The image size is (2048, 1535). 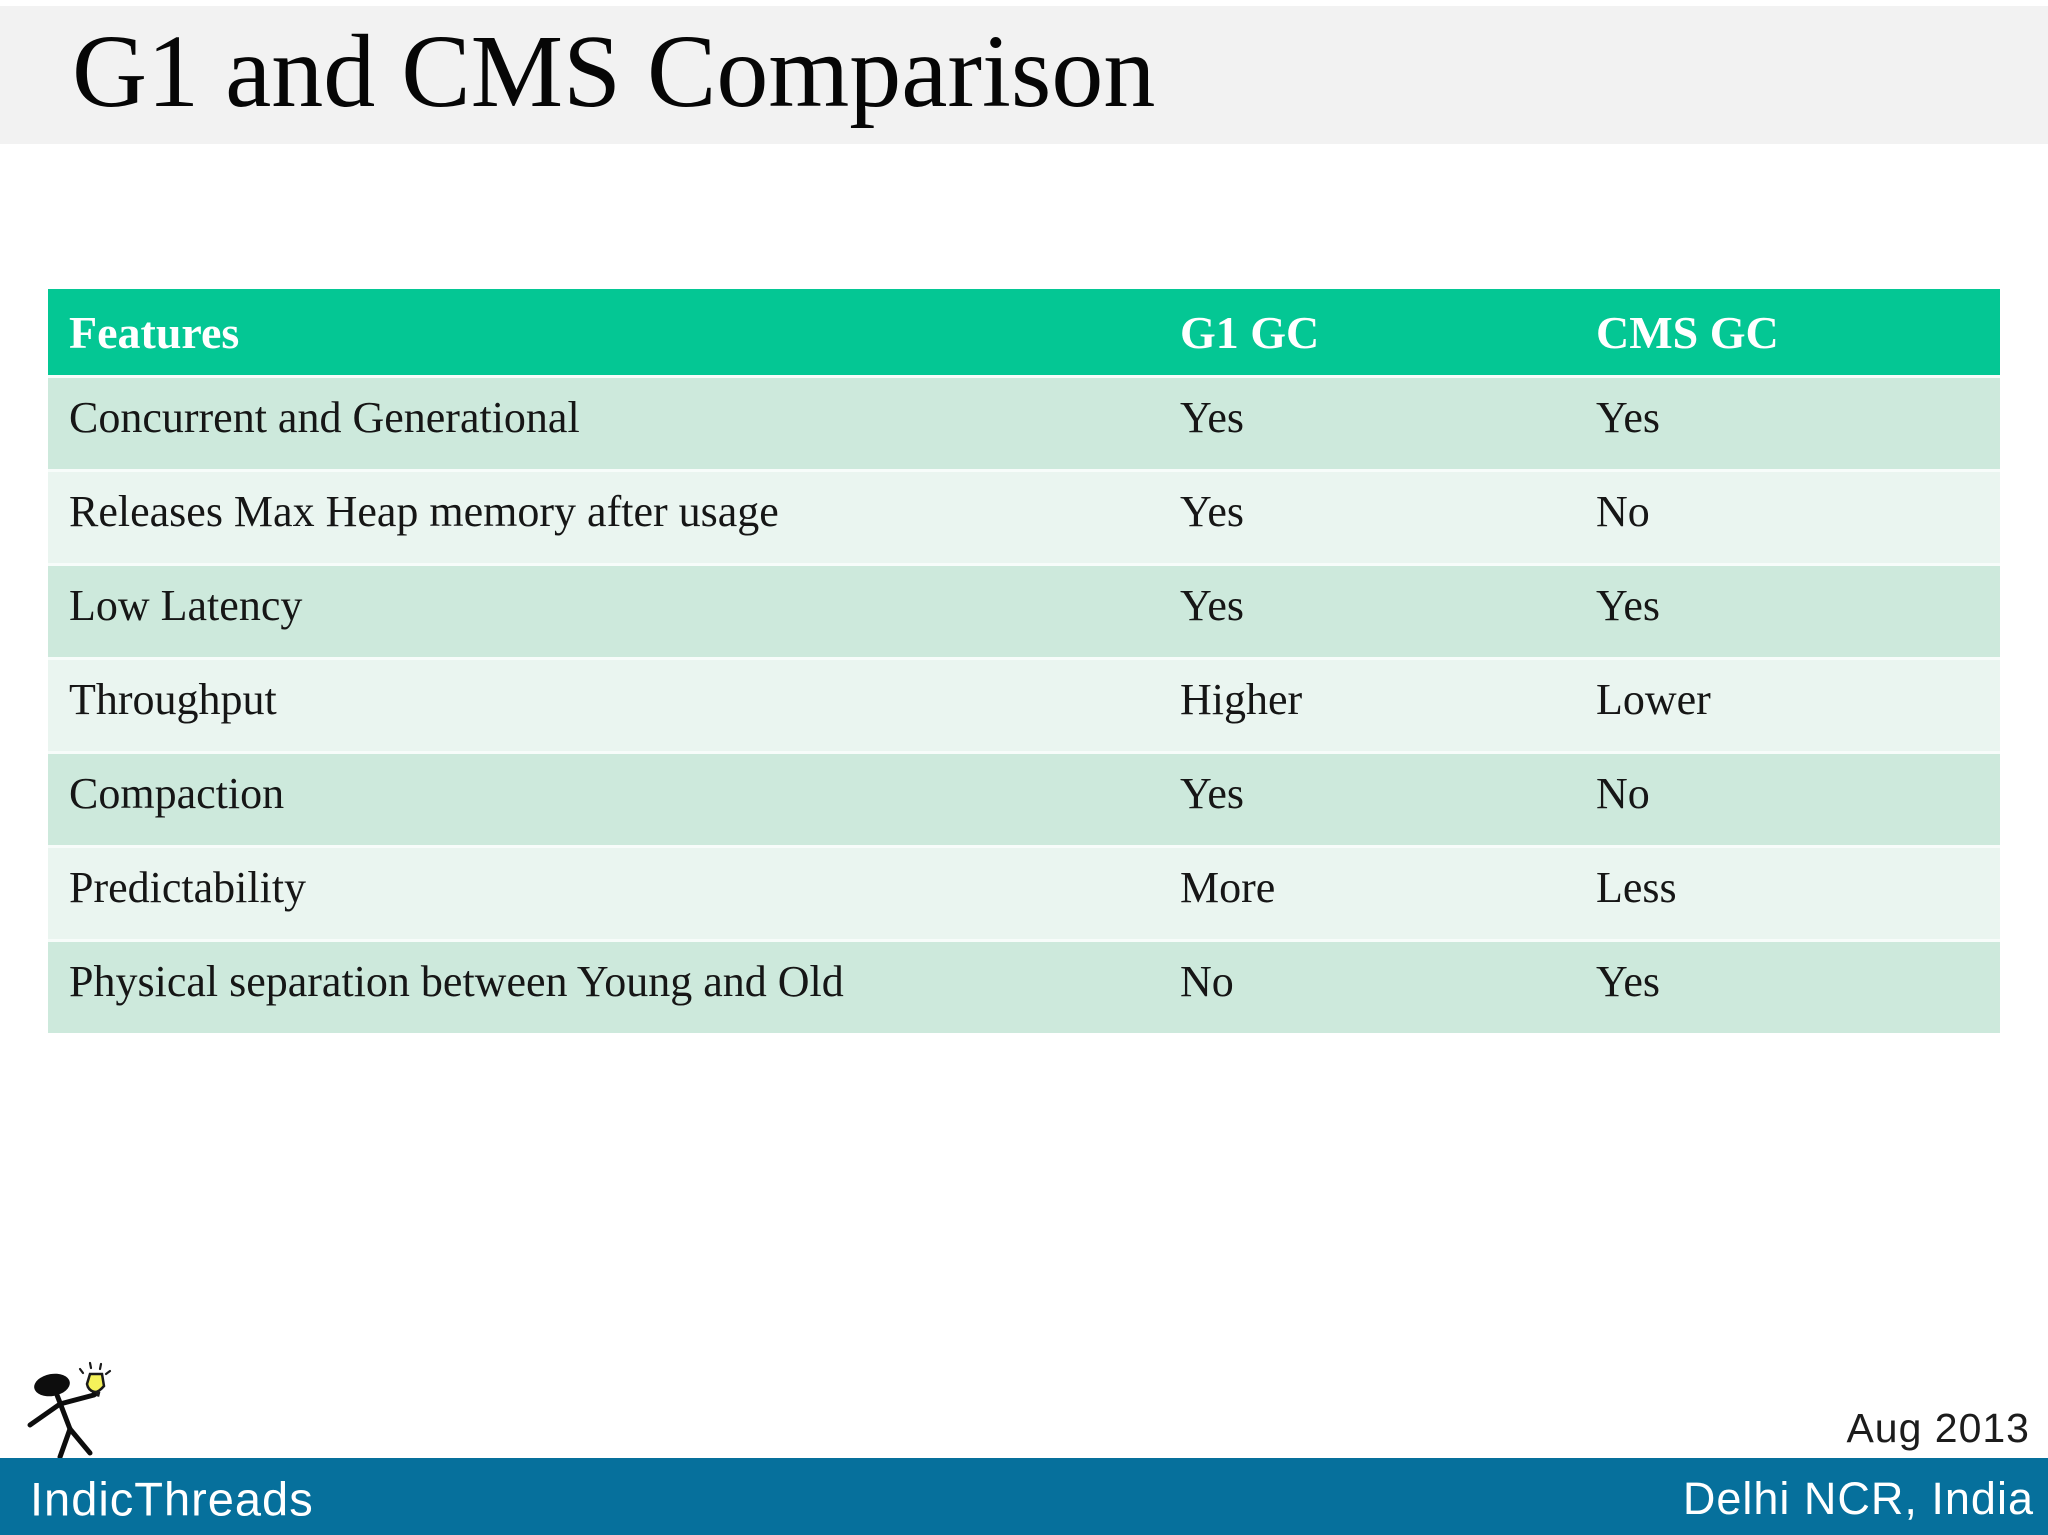 What do you see at coordinates (1636, 887) in the screenshot?
I see `cell-cms-value: Less` at bounding box center [1636, 887].